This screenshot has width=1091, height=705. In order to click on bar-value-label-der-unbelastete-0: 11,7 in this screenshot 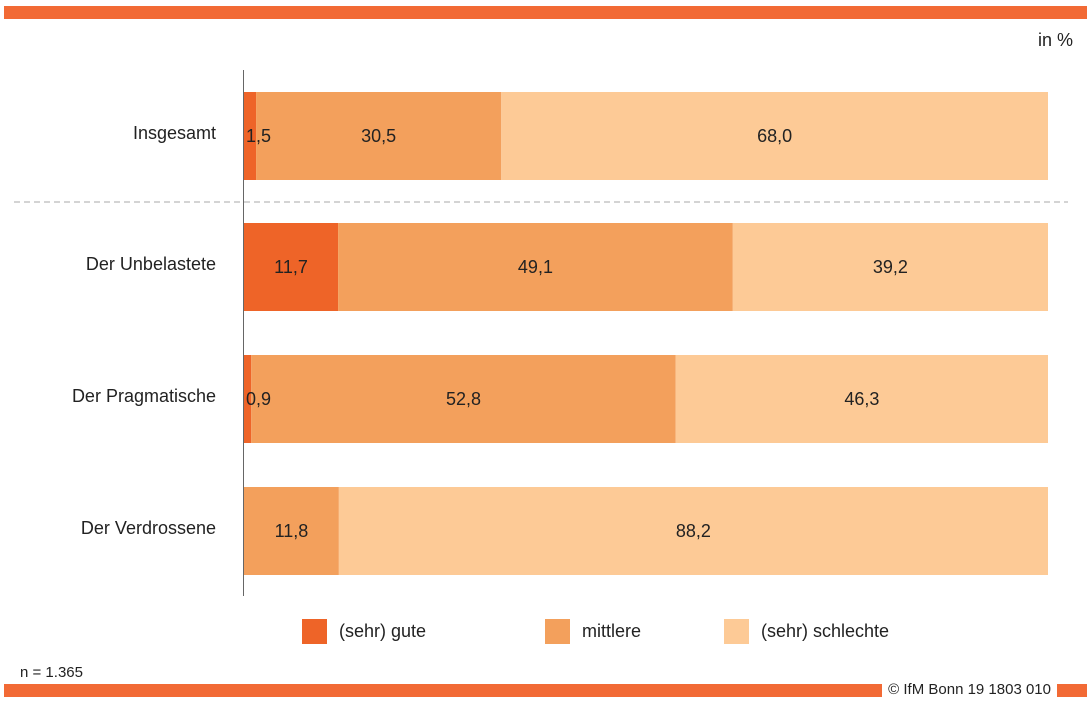, I will do `click(291, 267)`.